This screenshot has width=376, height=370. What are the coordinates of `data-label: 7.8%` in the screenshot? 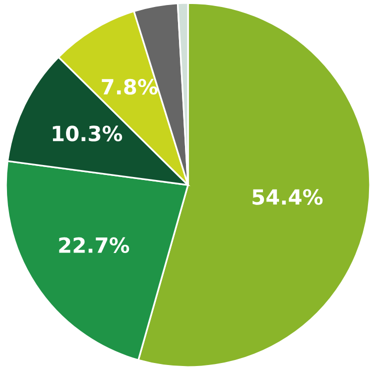 It's located at (130, 86).